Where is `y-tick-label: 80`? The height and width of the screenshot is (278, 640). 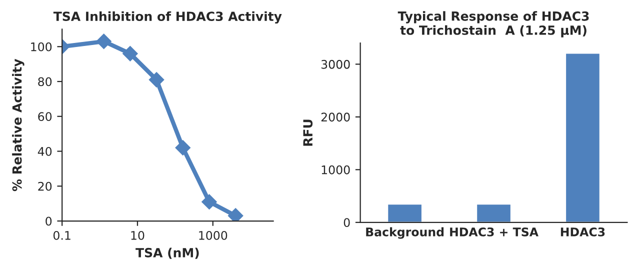 y-tick-label: 80 is located at coordinates (45, 81).